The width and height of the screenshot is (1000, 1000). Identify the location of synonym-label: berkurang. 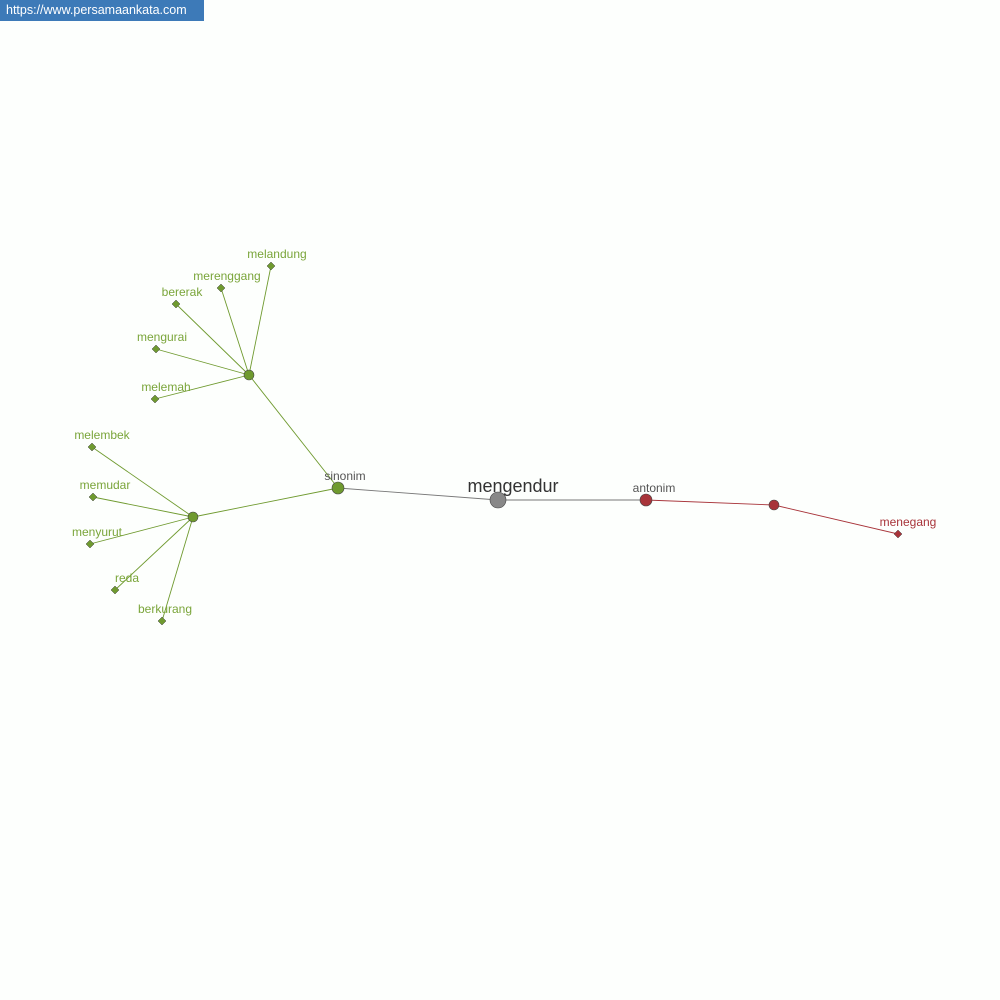
(165, 609).